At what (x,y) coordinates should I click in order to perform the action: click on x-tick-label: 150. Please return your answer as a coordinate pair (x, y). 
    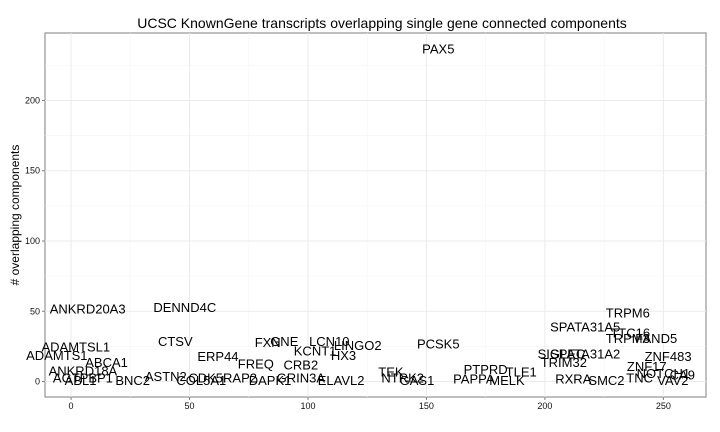
    Looking at the image, I should click on (426, 406).